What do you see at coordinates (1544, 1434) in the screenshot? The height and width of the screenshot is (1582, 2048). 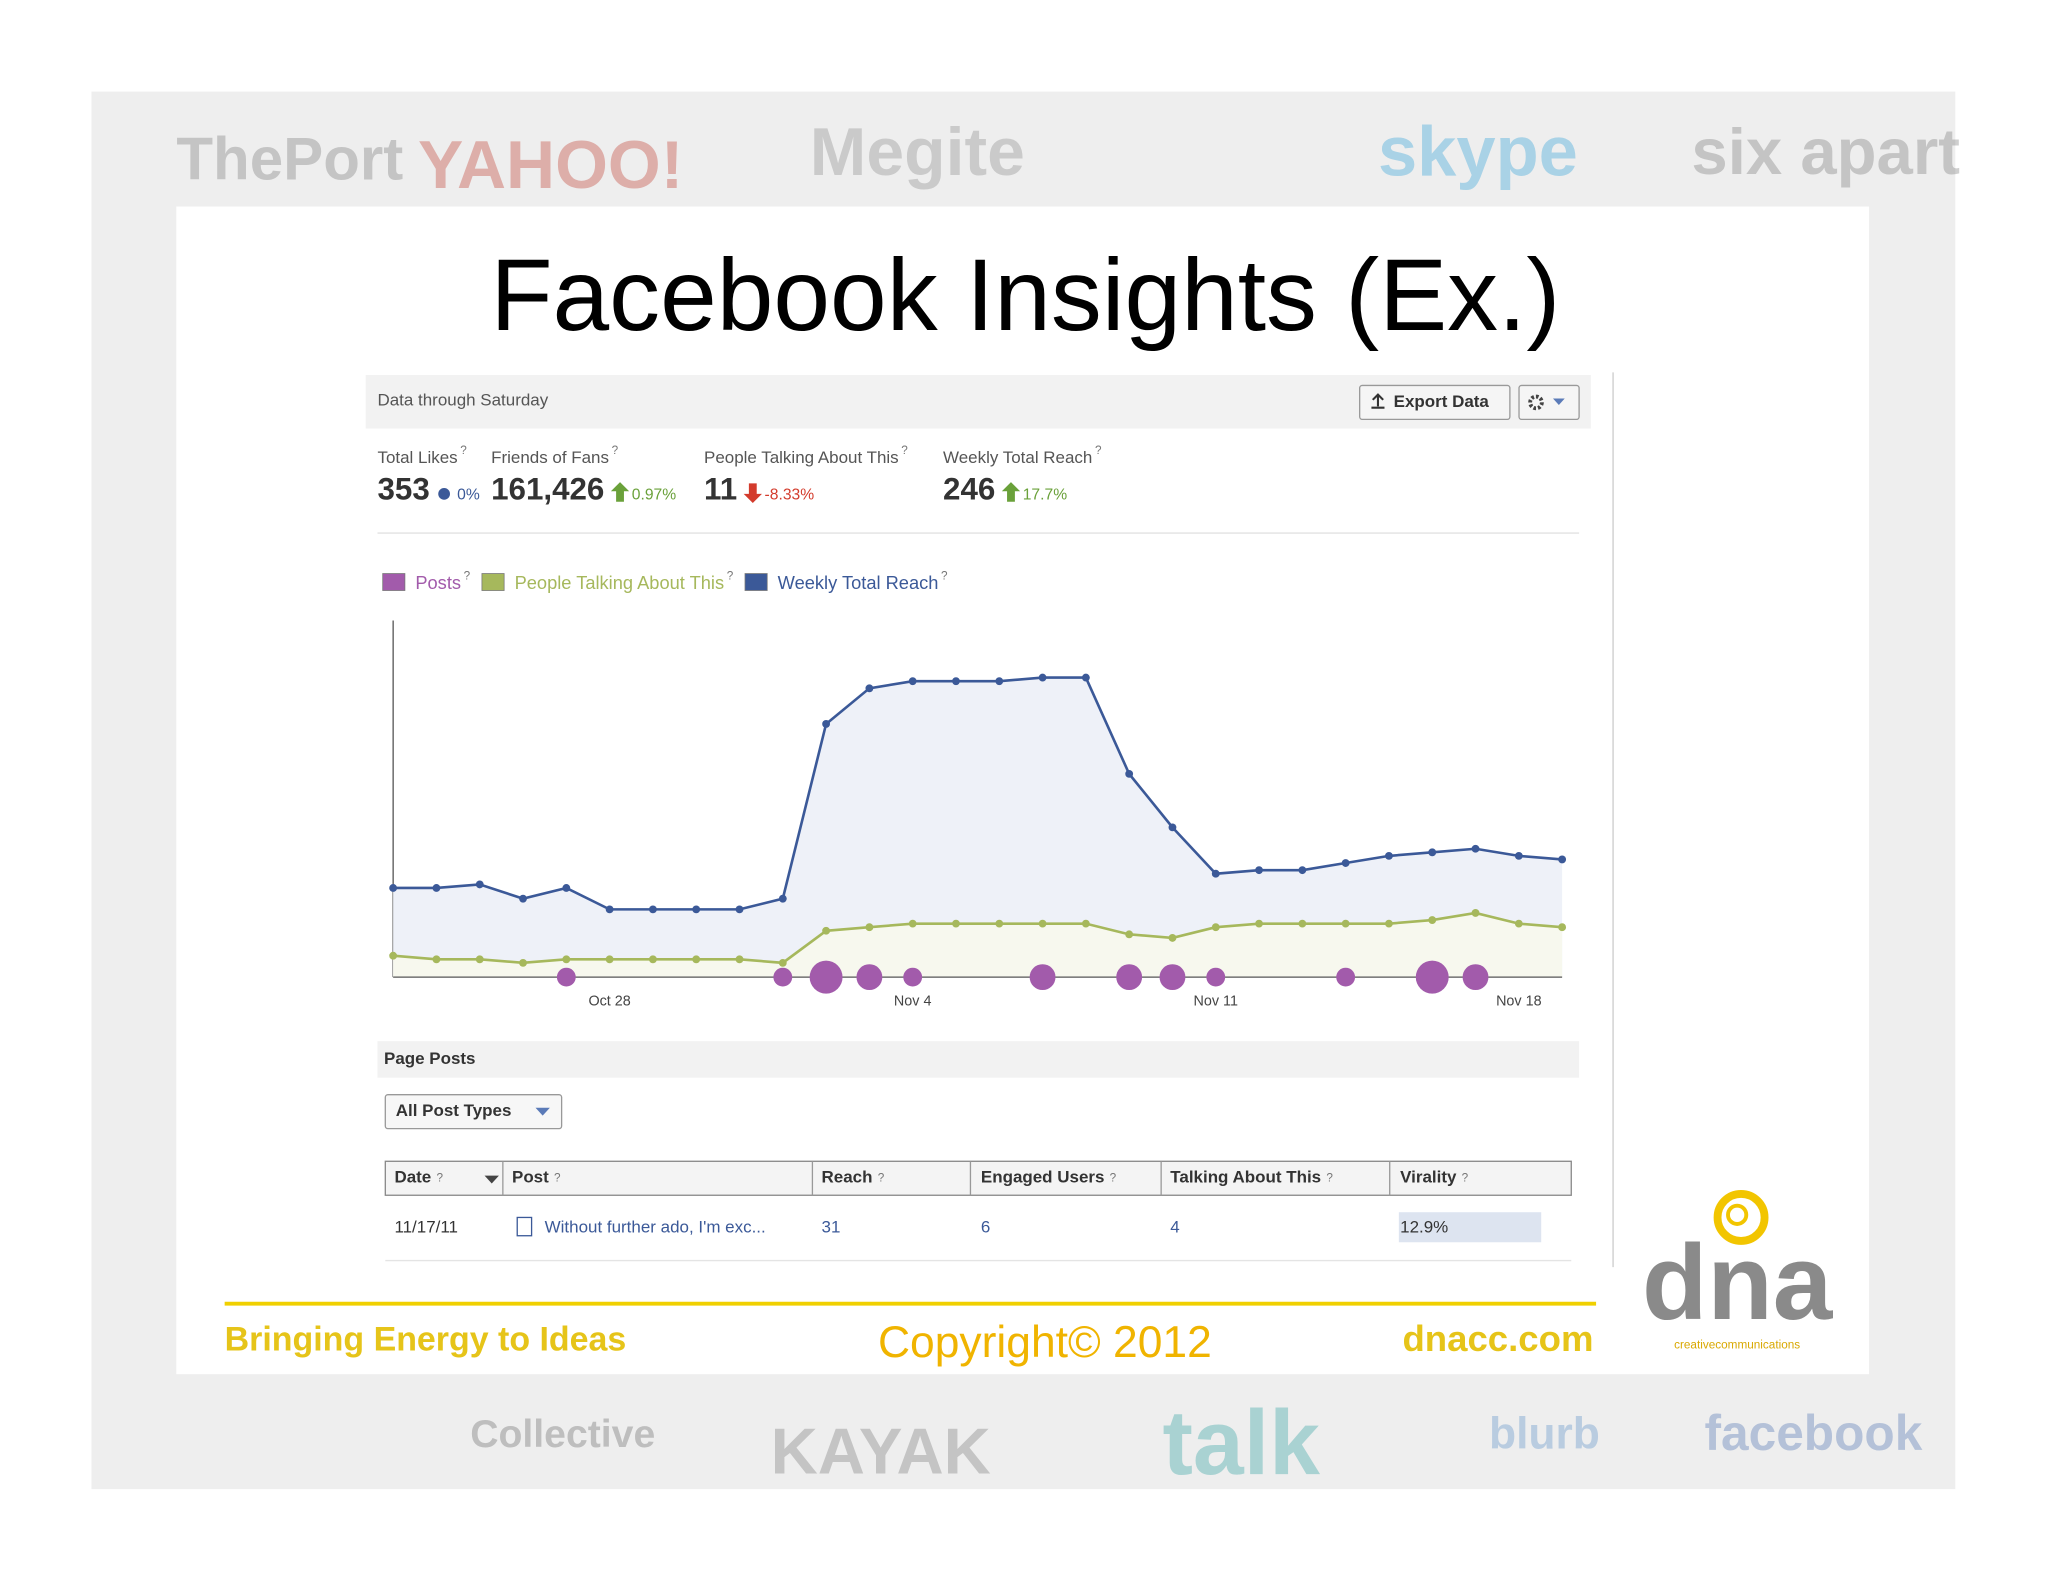 I see `background-logo: blurb` at bounding box center [1544, 1434].